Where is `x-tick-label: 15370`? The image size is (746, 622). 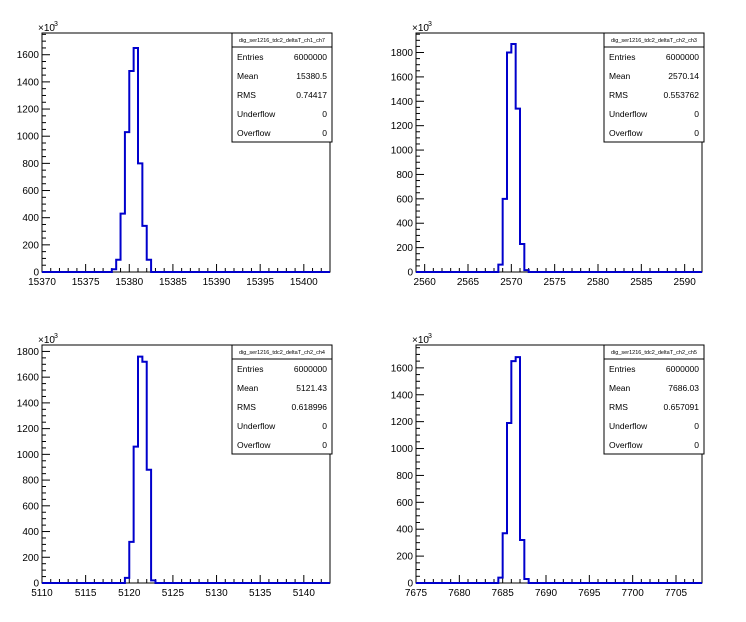 x-tick-label: 15370 is located at coordinates (42, 282).